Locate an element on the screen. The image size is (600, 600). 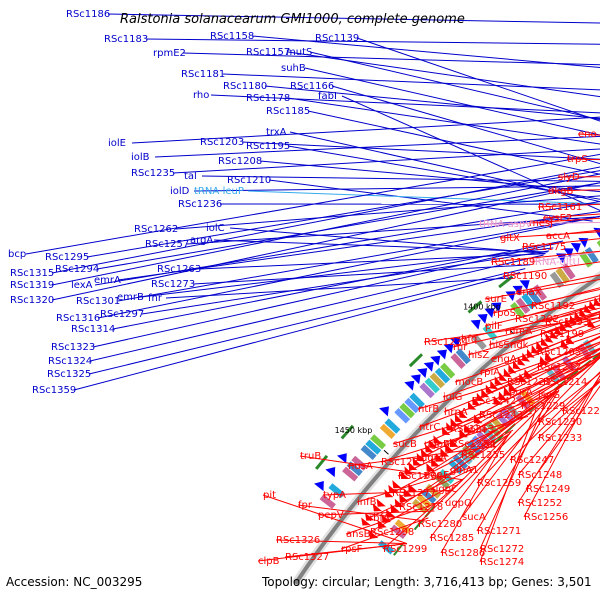
reverse-gene-label: gltX is located at coordinates (510, 238).